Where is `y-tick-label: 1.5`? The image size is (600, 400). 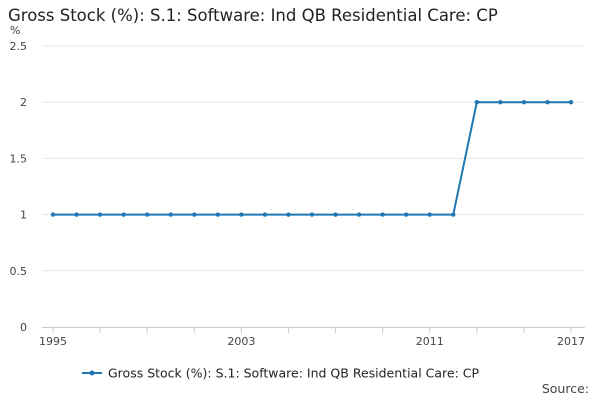 y-tick-label: 1.5 is located at coordinates (19, 158).